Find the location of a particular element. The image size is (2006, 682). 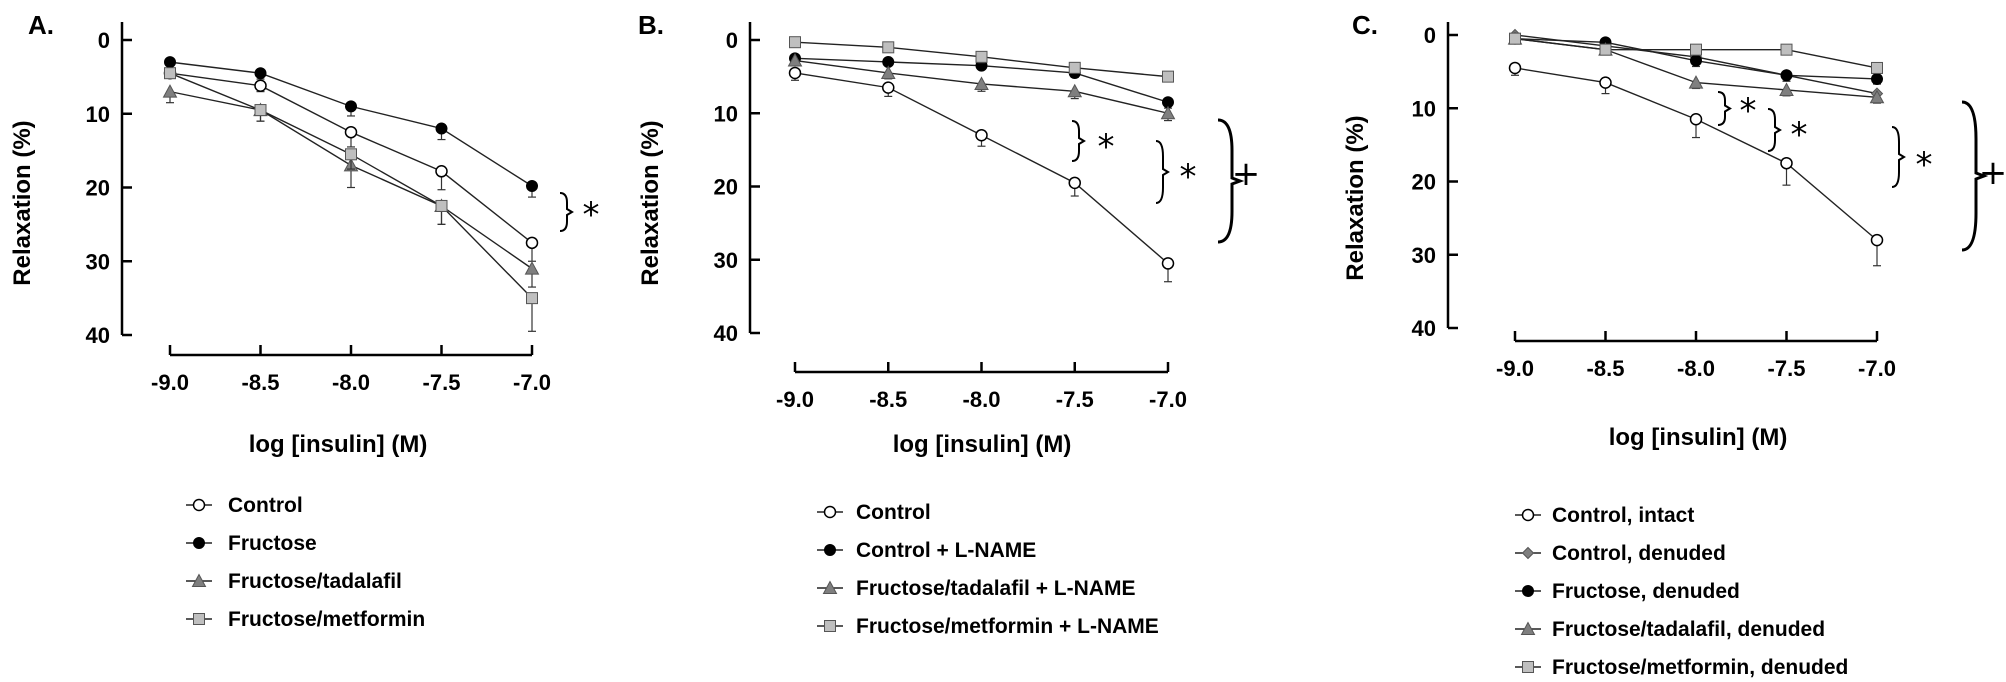

y-tick-label: 10 is located at coordinates (726, 113).